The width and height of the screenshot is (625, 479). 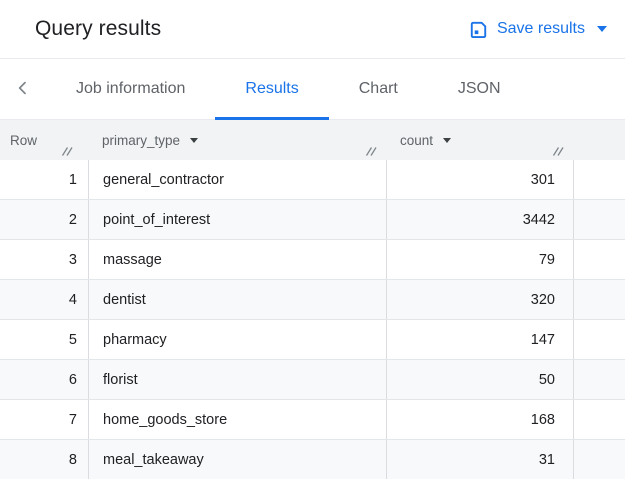 I want to click on table-row: 3 massage 79, so click(x=312, y=260).